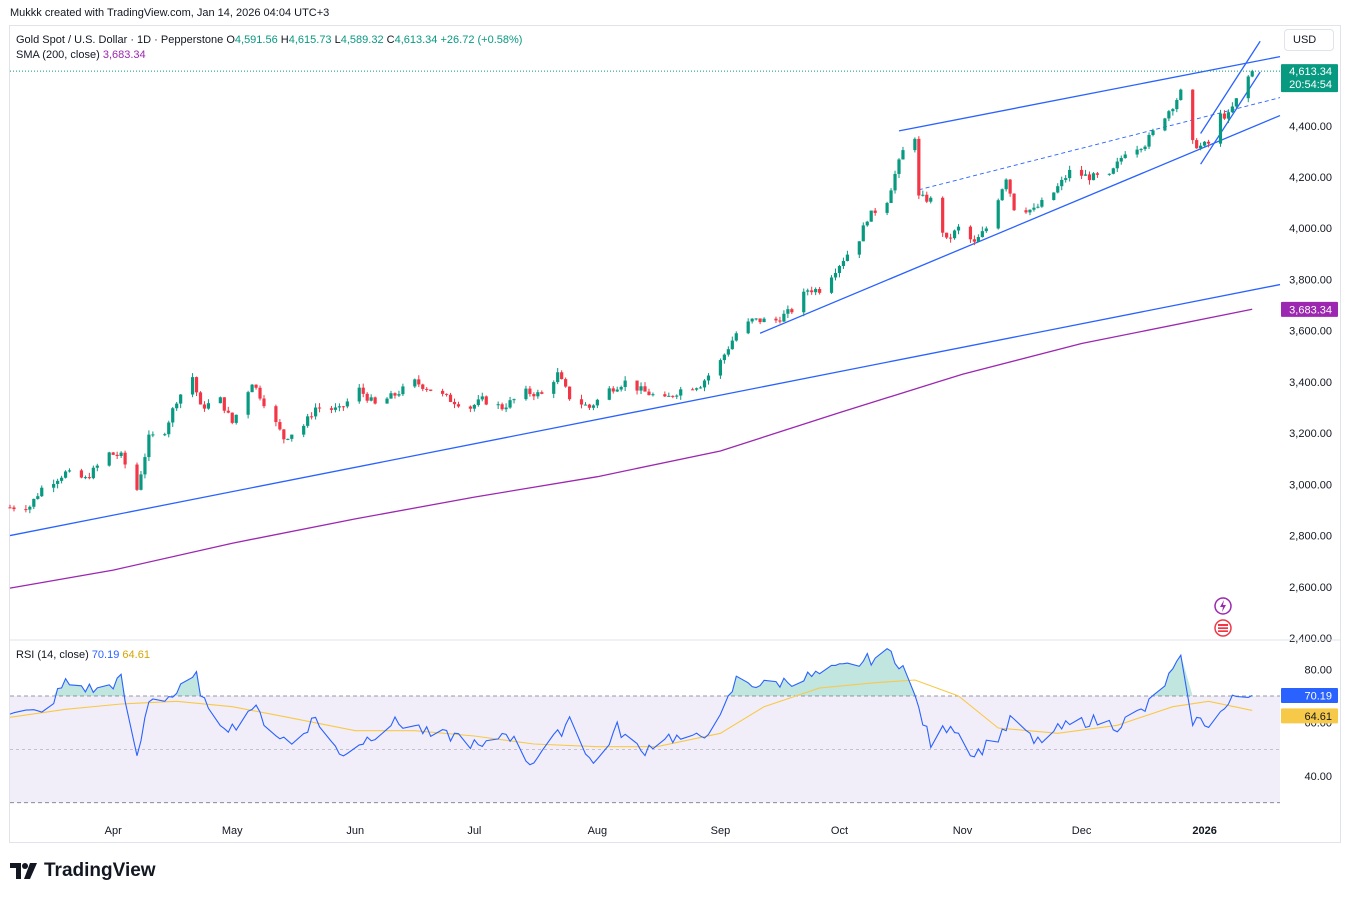 Image resolution: width=1350 pixels, height=898 pixels. Describe the element at coordinates (1309, 695) in the screenshot. I see `rsi-badge: 70.19` at that location.